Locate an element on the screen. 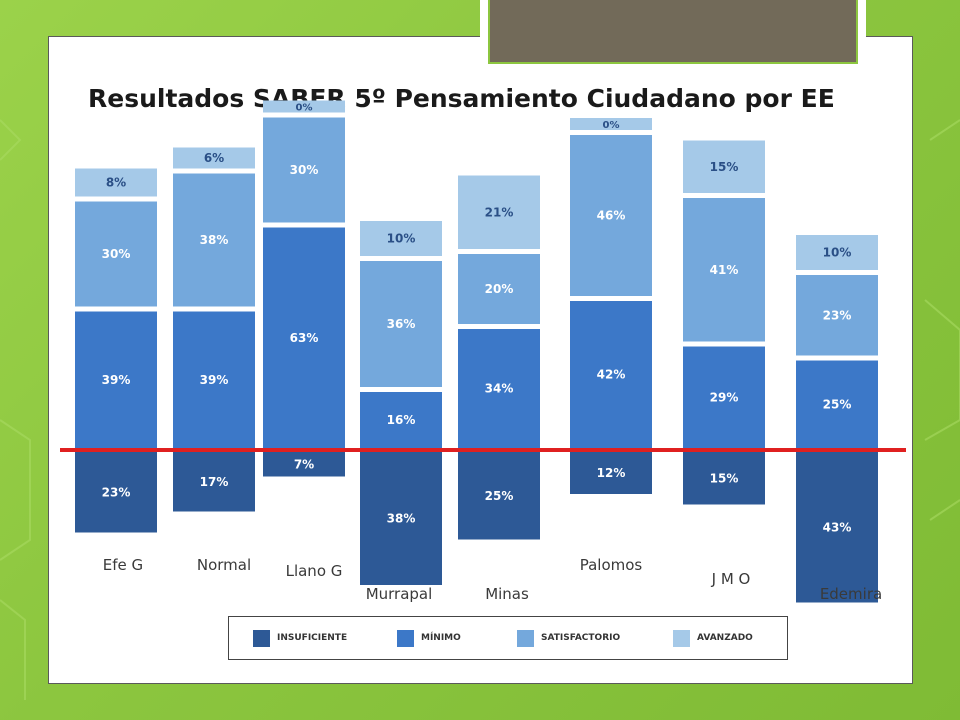  bar-group: 17% 39% 38% 6% Normal is located at coordinates (214, 360).